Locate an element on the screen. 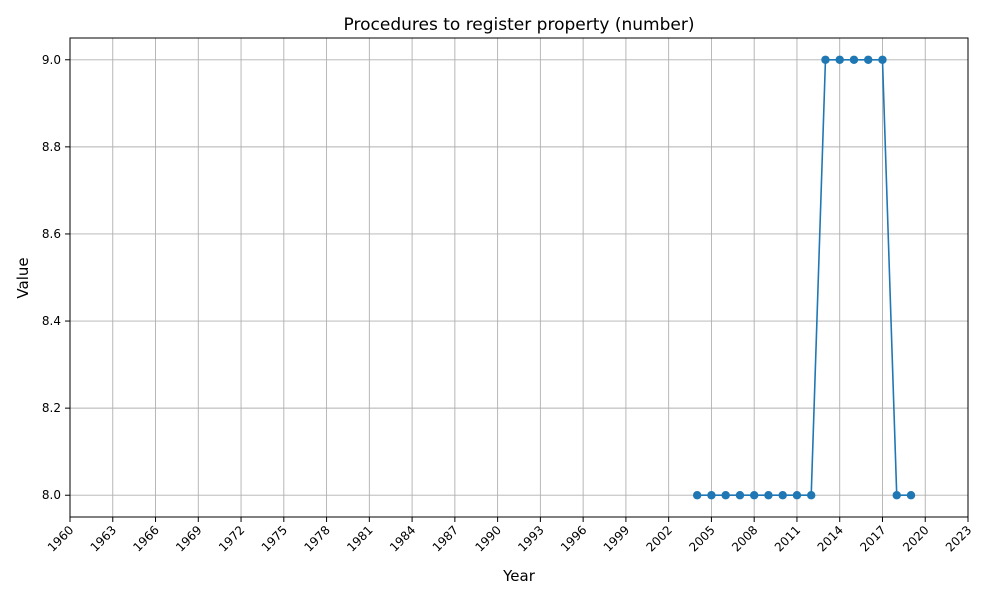 The height and width of the screenshot is (600, 1000). x-tick-label: 1996 is located at coordinates (573, 538).